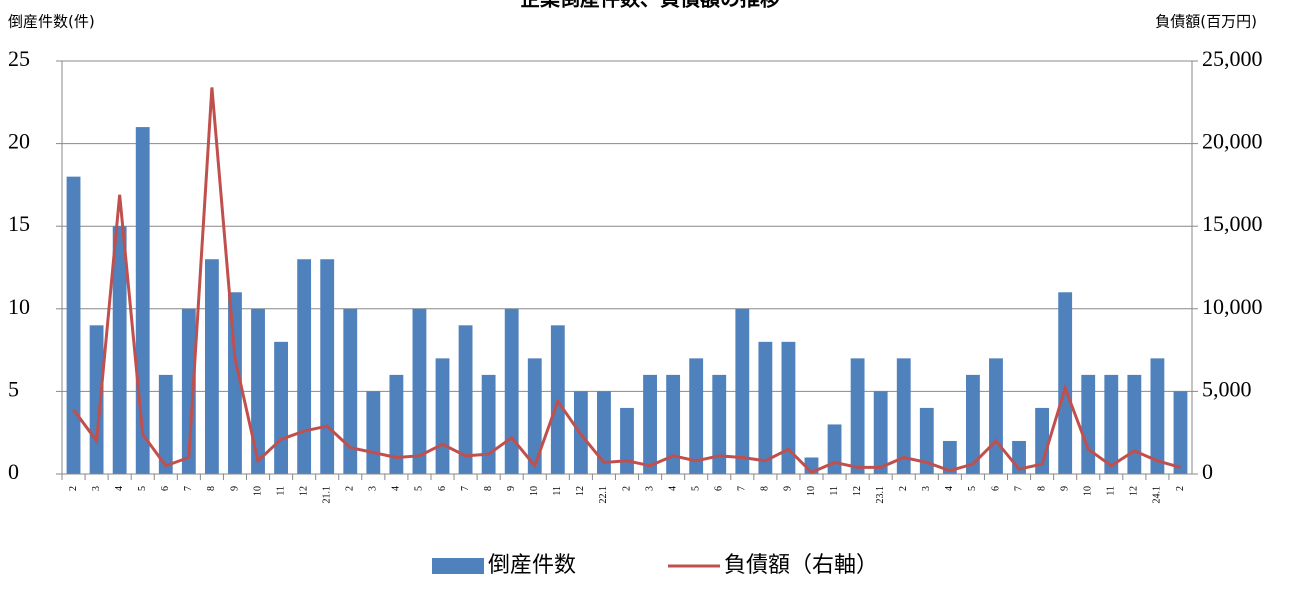 The width and height of the screenshot is (1313, 605). What do you see at coordinates (1232, 58) in the screenshot?
I see `y2-tick-label: 25,000` at bounding box center [1232, 58].